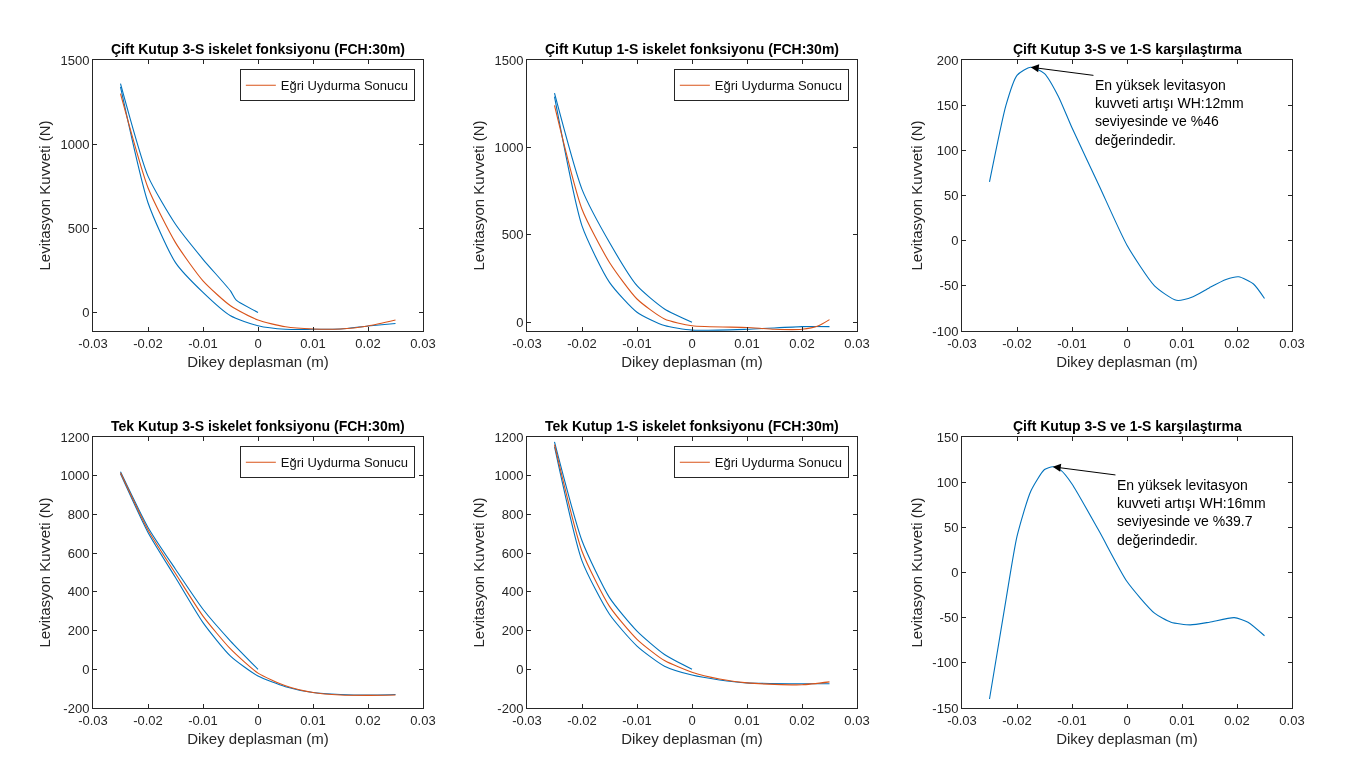  I want to click on y-tick-label: -100, so click(945, 663).